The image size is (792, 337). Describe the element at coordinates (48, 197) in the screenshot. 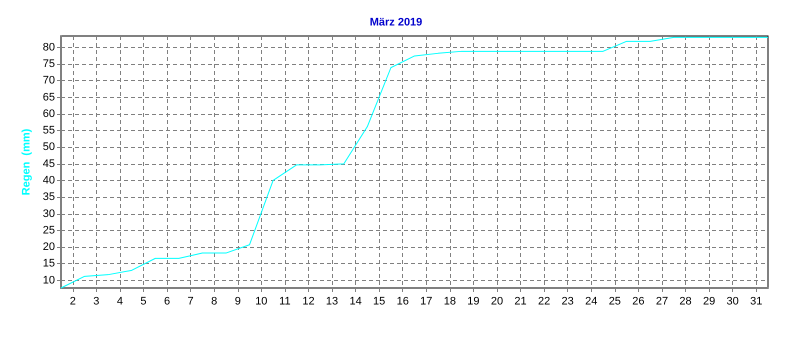

I see `y-tick-label: 35` at that location.